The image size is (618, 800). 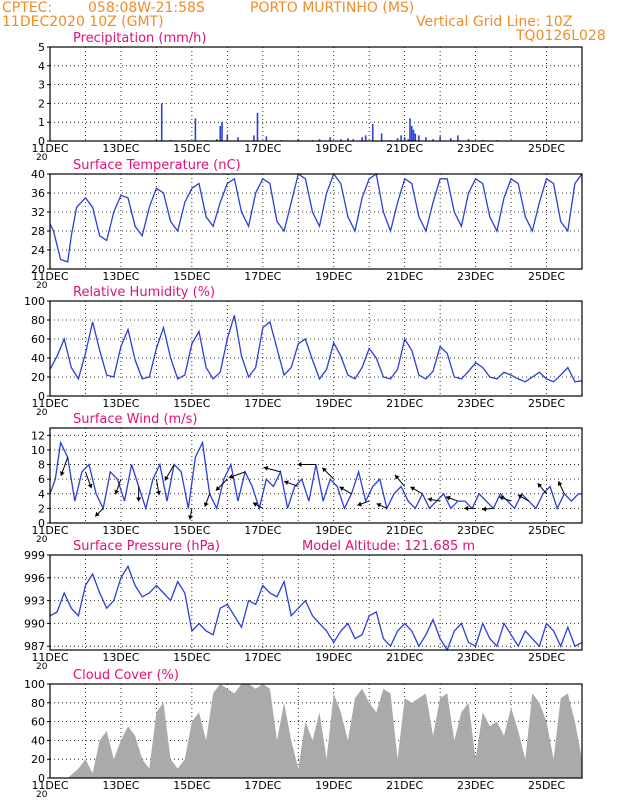 I want to click on precip-x-cut-label: 20, so click(x=42, y=158).